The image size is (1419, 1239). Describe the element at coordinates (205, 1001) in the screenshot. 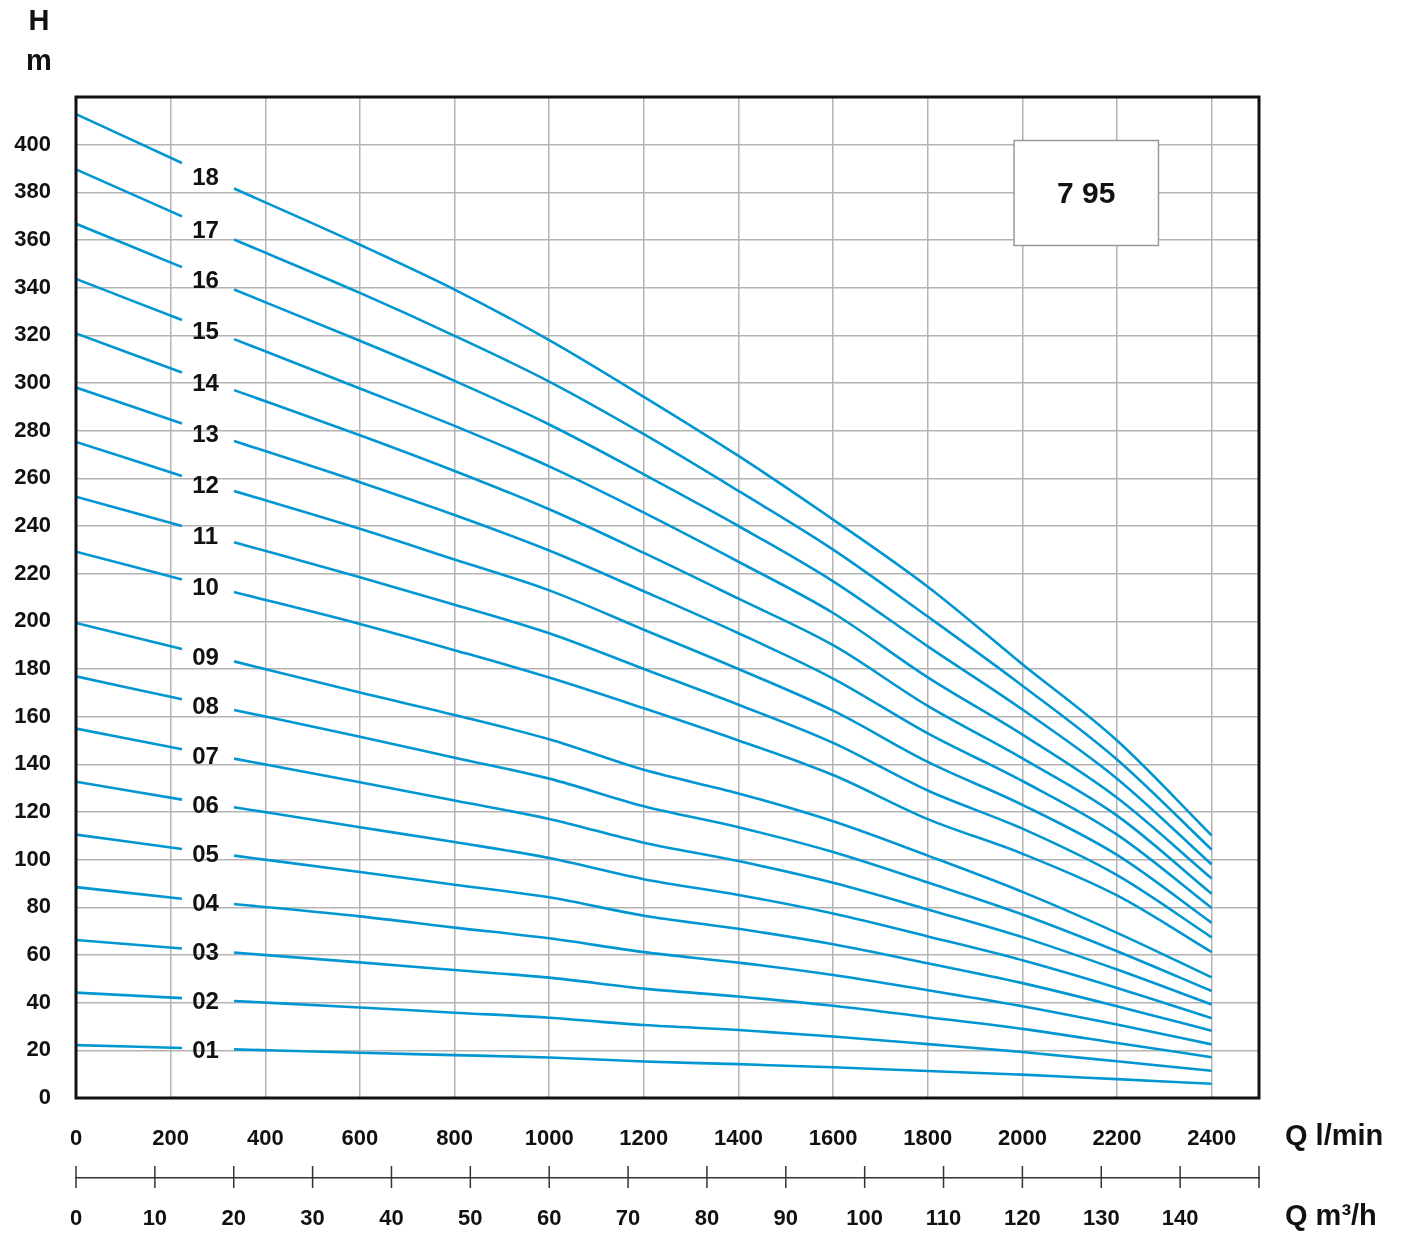

I see `series-label: 02` at that location.